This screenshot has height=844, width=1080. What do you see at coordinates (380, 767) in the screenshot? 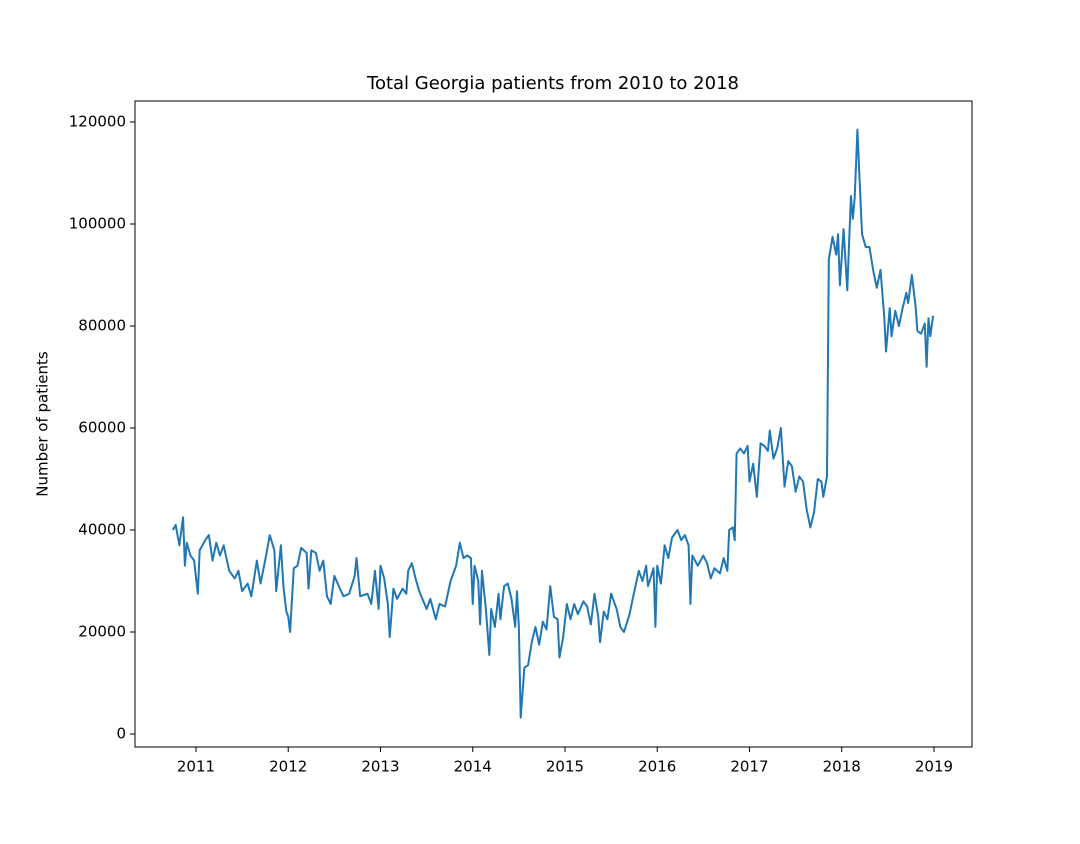
I see `x-tick-label: 2013` at bounding box center [380, 767].